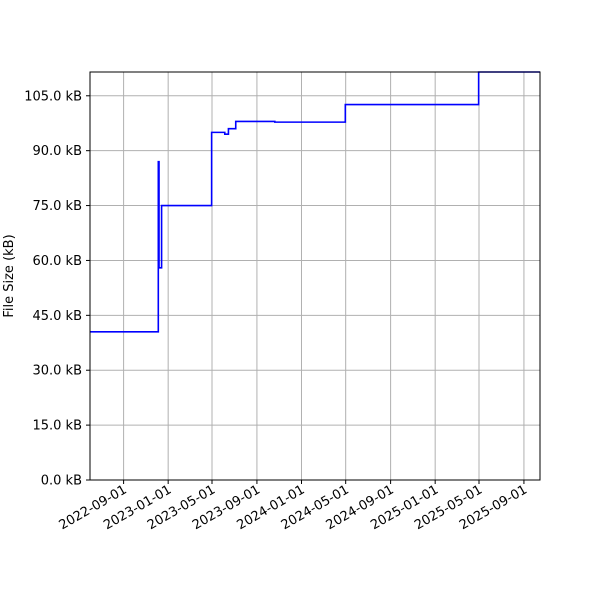  I want to click on y-axis-label: File Size (kB), so click(9, 275).